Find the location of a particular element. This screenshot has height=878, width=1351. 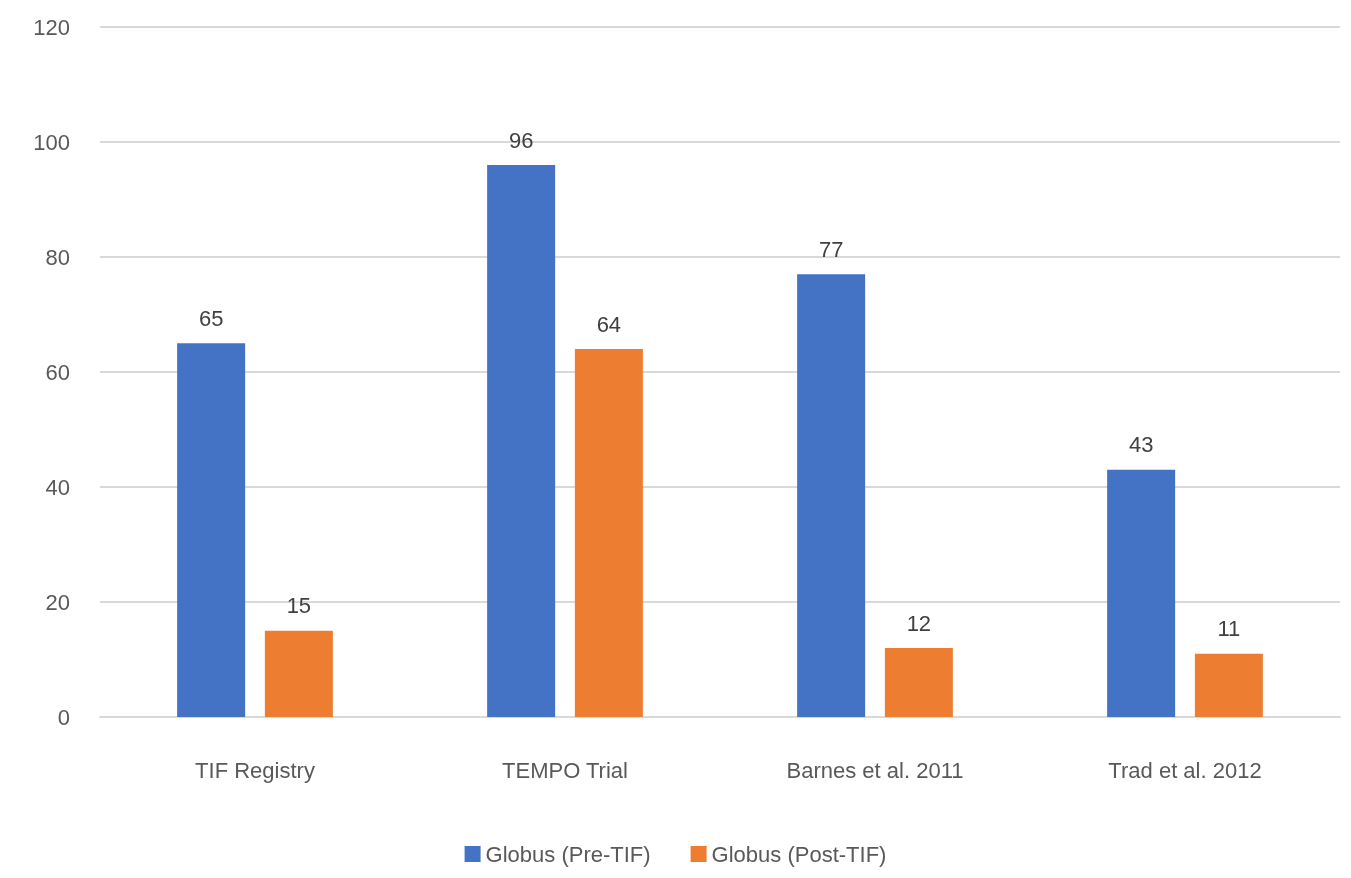

y-tick-label: 40 is located at coordinates (57, 487).